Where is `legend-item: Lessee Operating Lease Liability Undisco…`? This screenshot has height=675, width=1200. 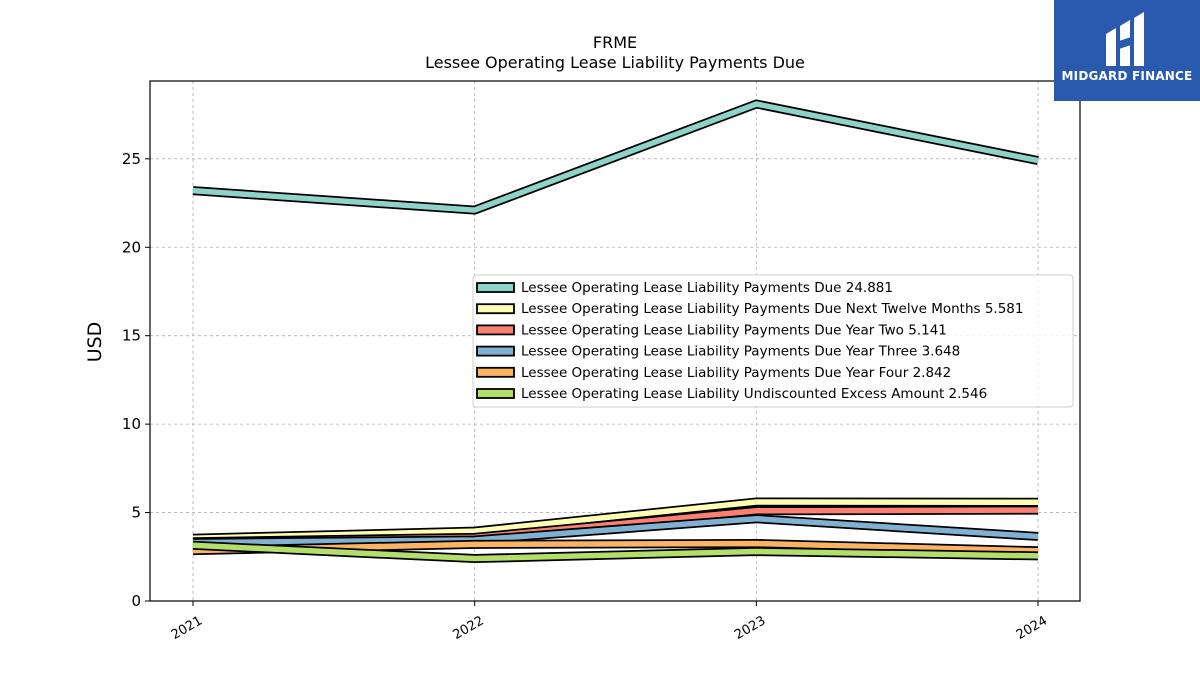
legend-item: Lessee Operating Lease Liability Undisco… is located at coordinates (731, 394).